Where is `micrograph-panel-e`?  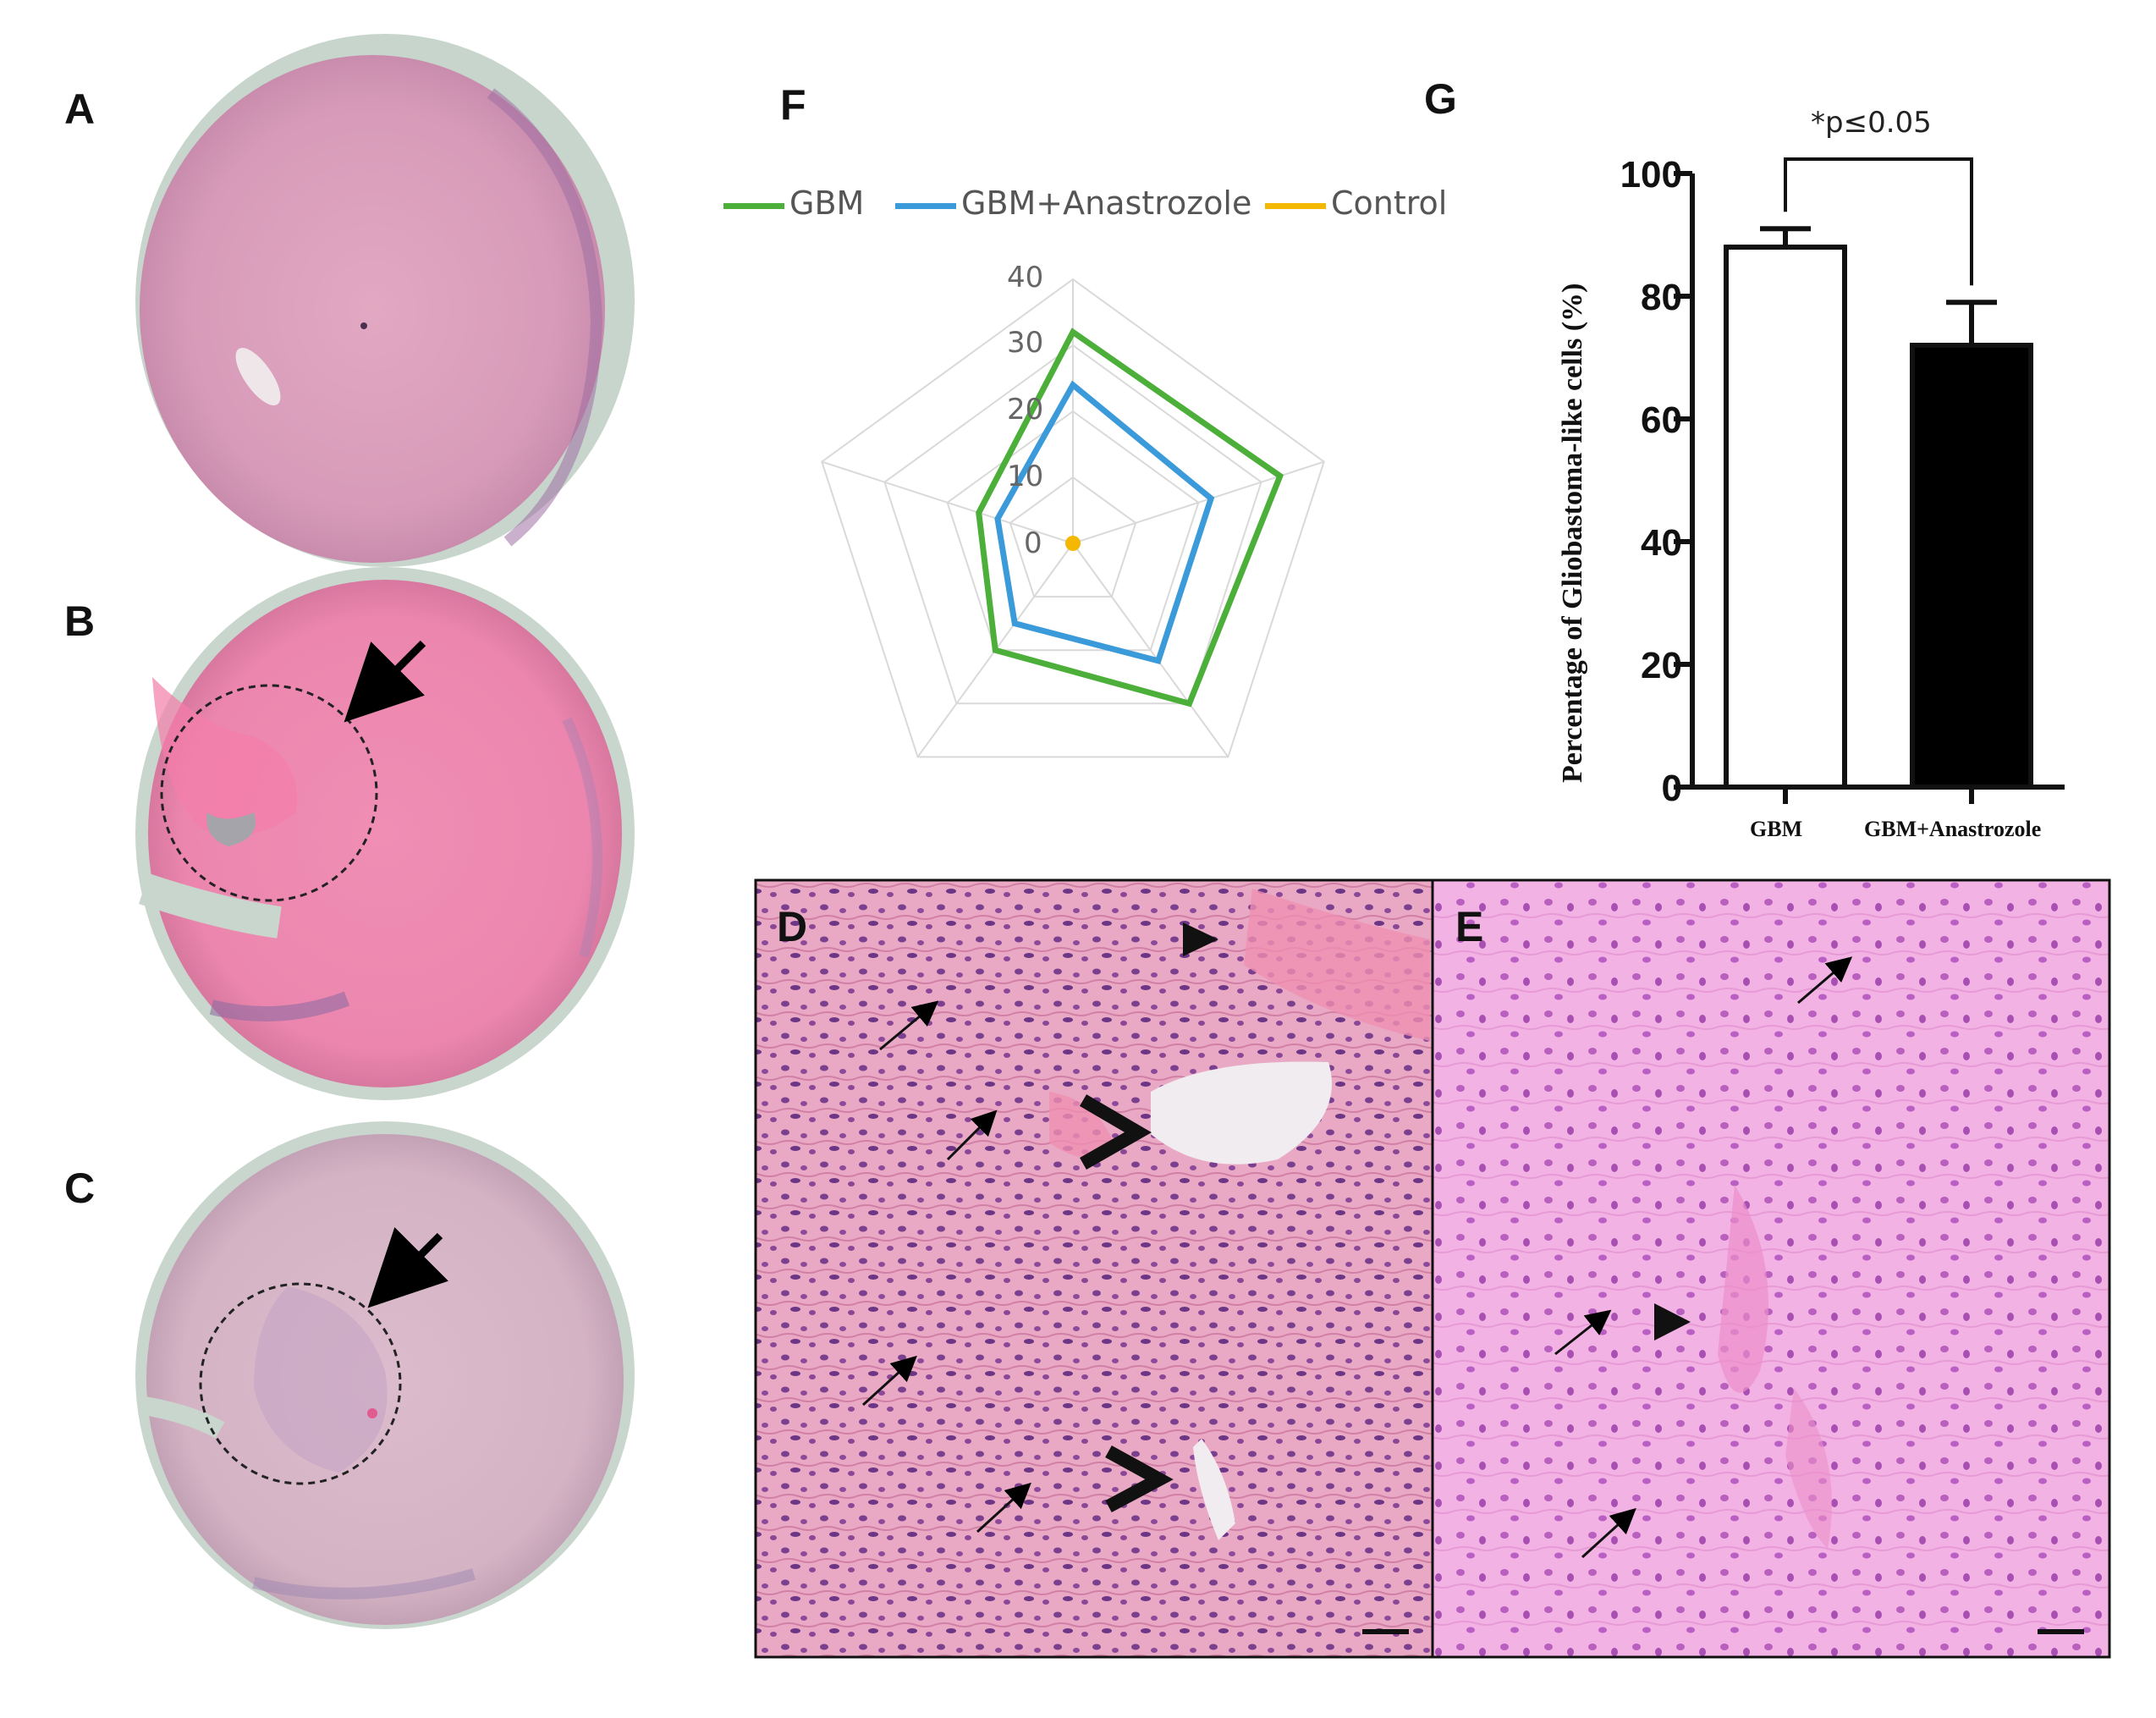
micrograph-panel-e is located at coordinates (1771, 1268).